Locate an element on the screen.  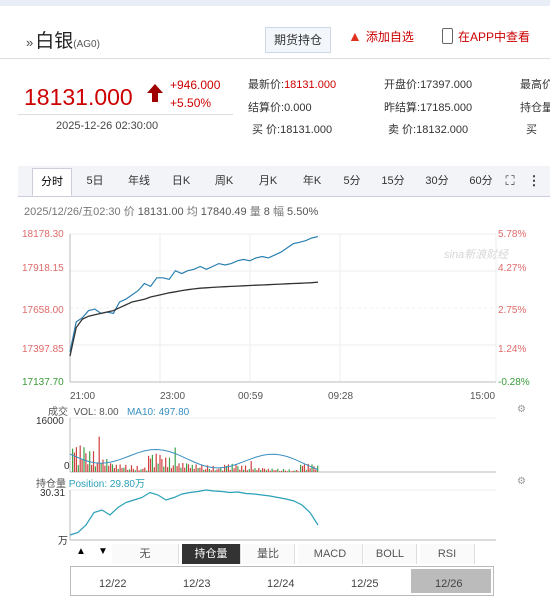
date-label-4: 12/25 is located at coordinates (365, 584).